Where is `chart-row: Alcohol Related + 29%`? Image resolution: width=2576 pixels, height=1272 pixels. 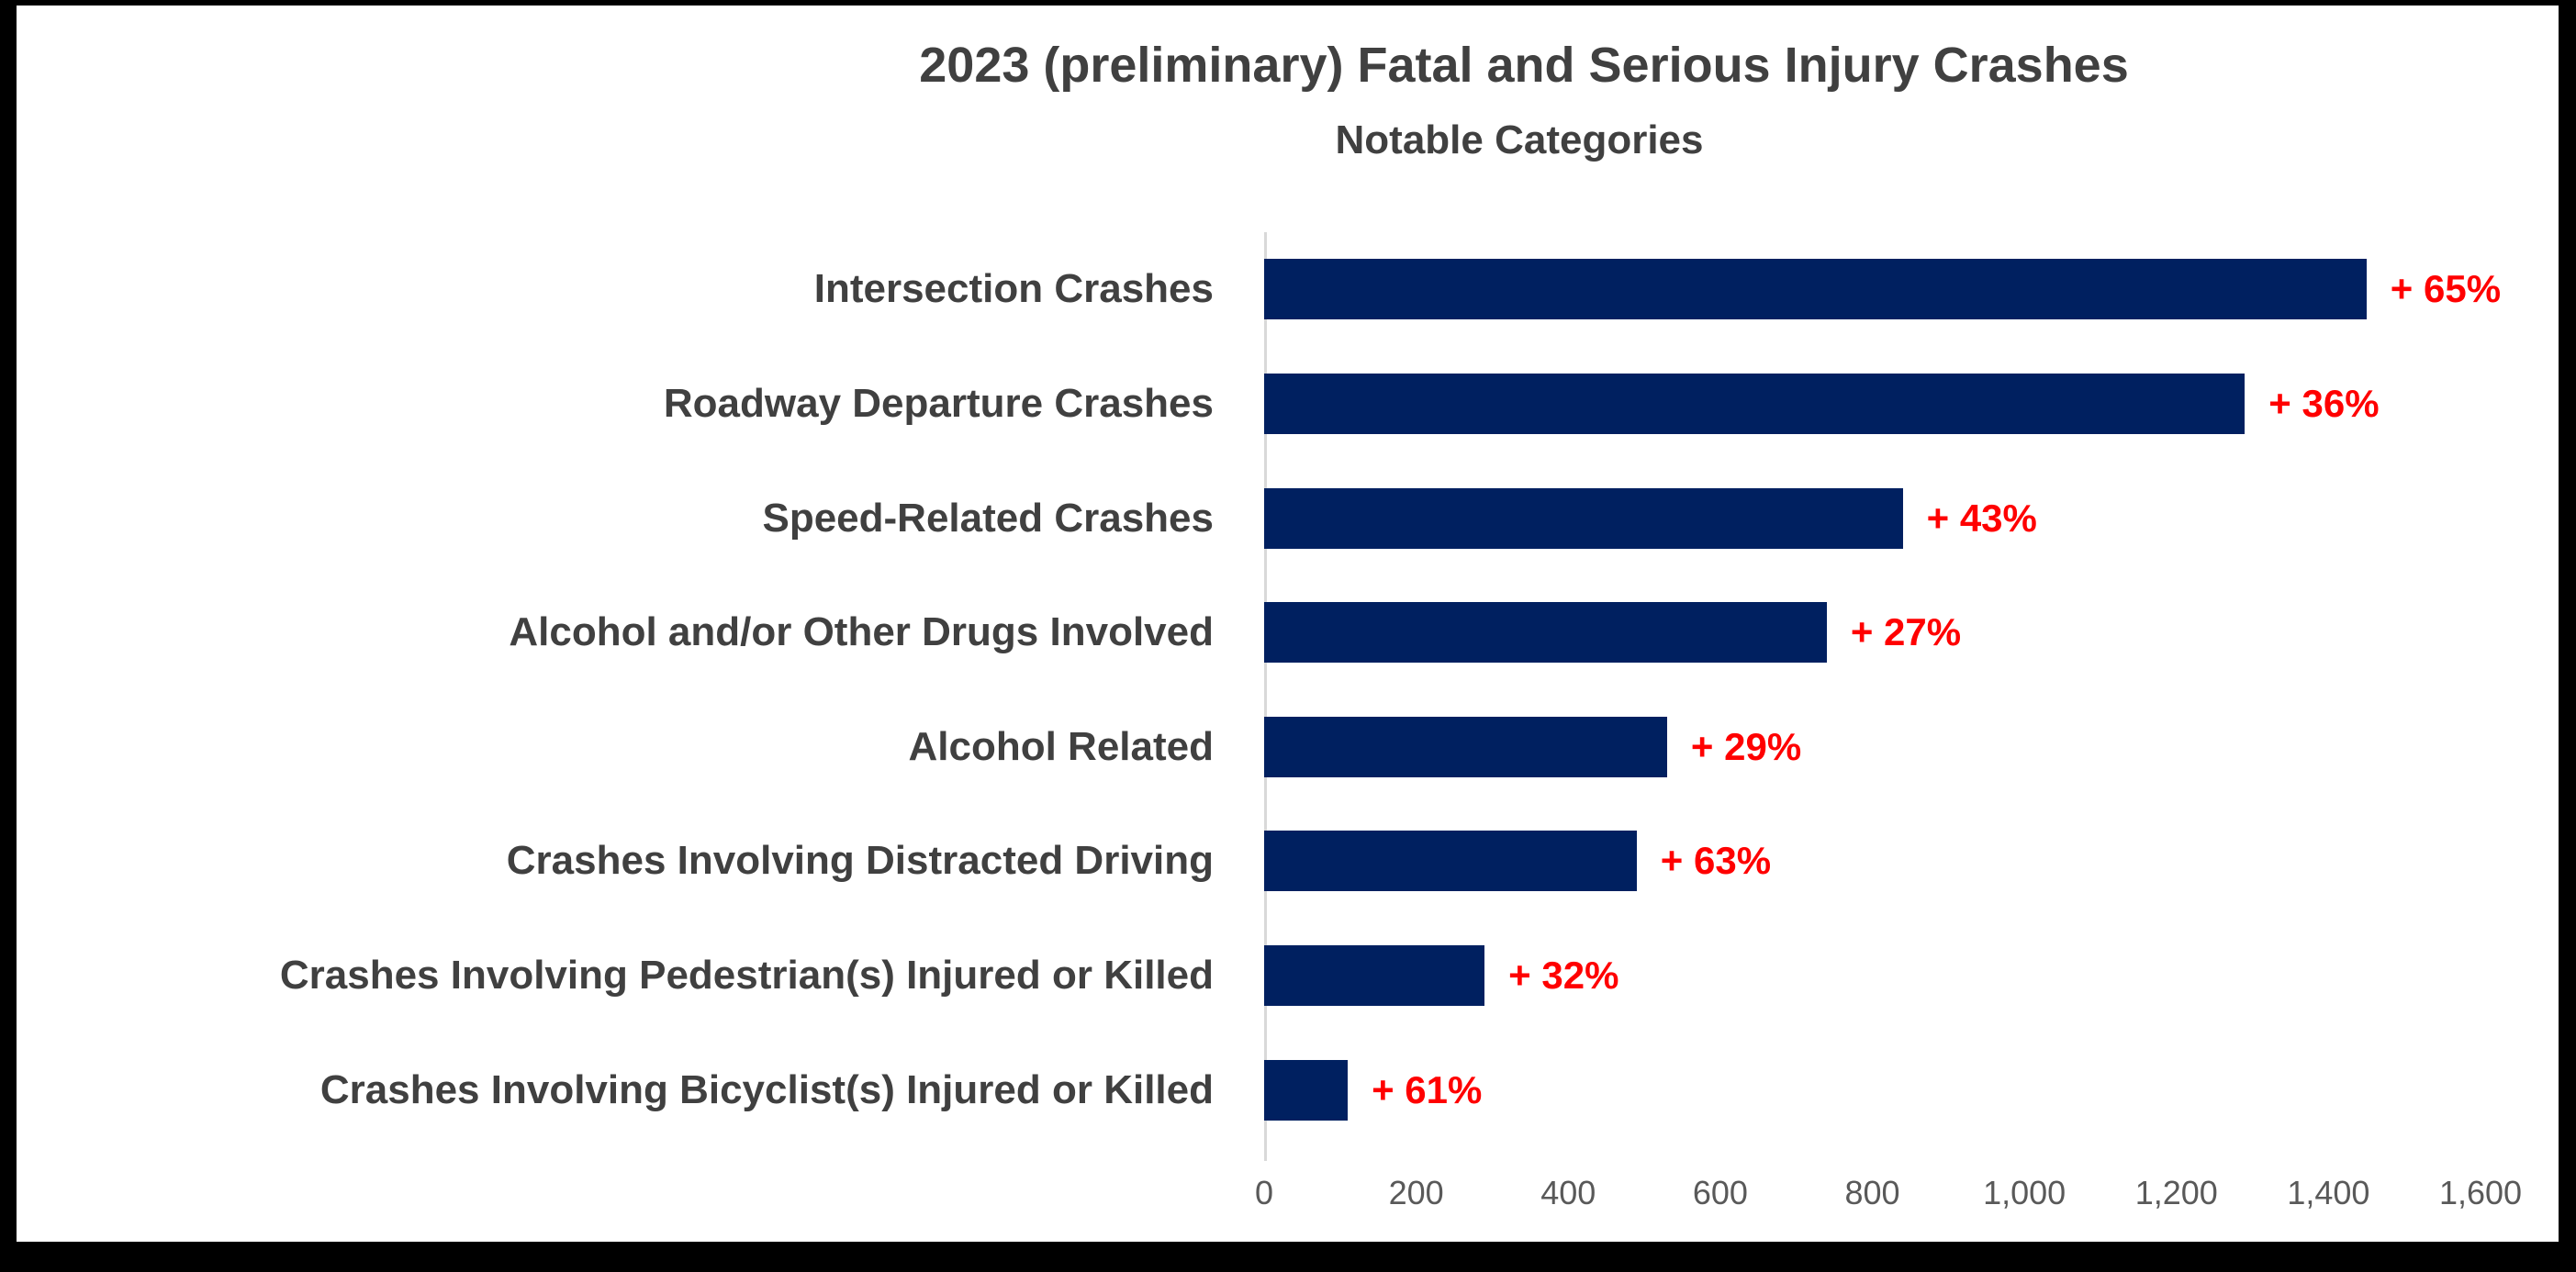 chart-row: Alcohol Related + 29% is located at coordinates (1288, 747).